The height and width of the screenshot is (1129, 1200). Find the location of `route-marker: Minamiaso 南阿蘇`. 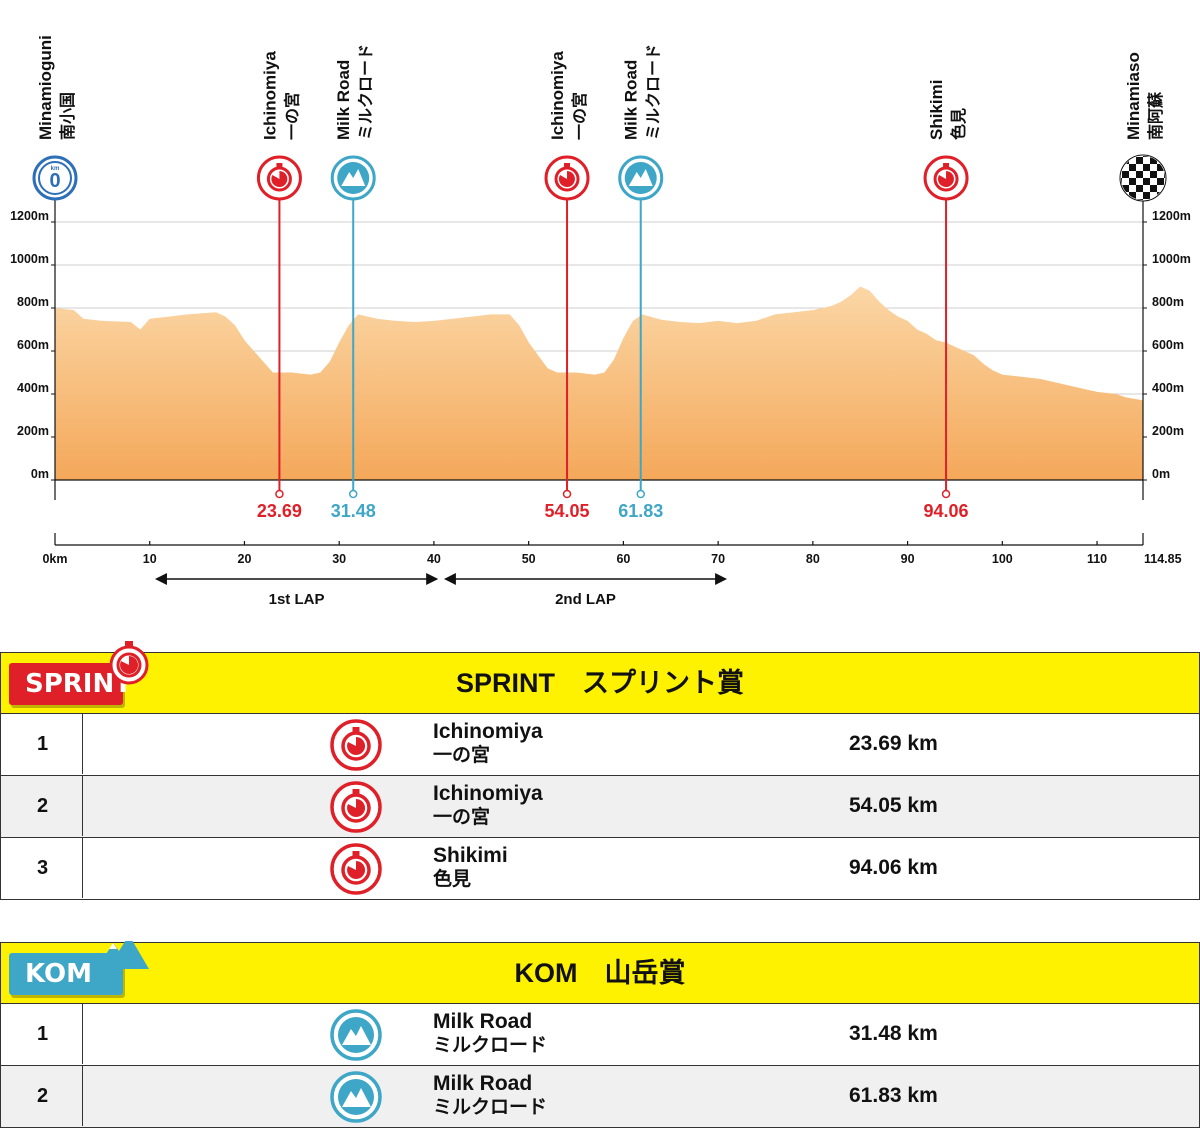

route-marker: Minamiaso 南阿蘇 is located at coordinates (1143, 127).